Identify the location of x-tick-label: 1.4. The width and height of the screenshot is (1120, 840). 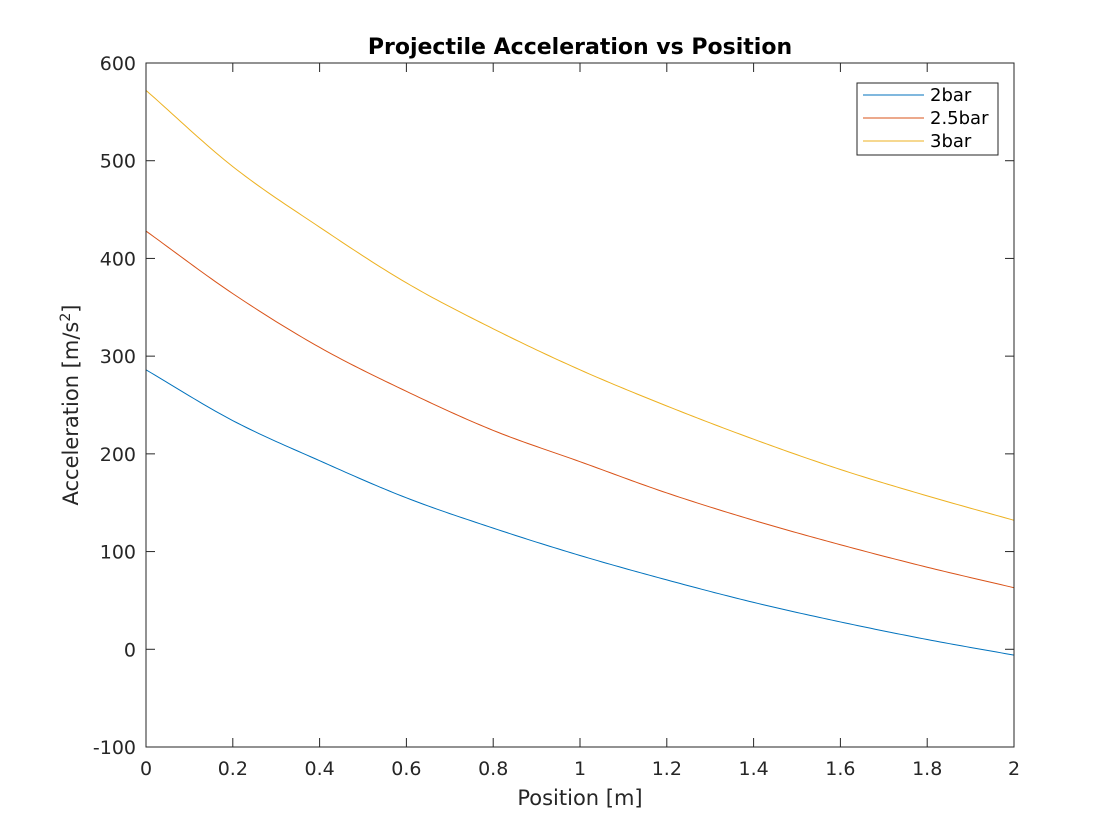
(753, 769).